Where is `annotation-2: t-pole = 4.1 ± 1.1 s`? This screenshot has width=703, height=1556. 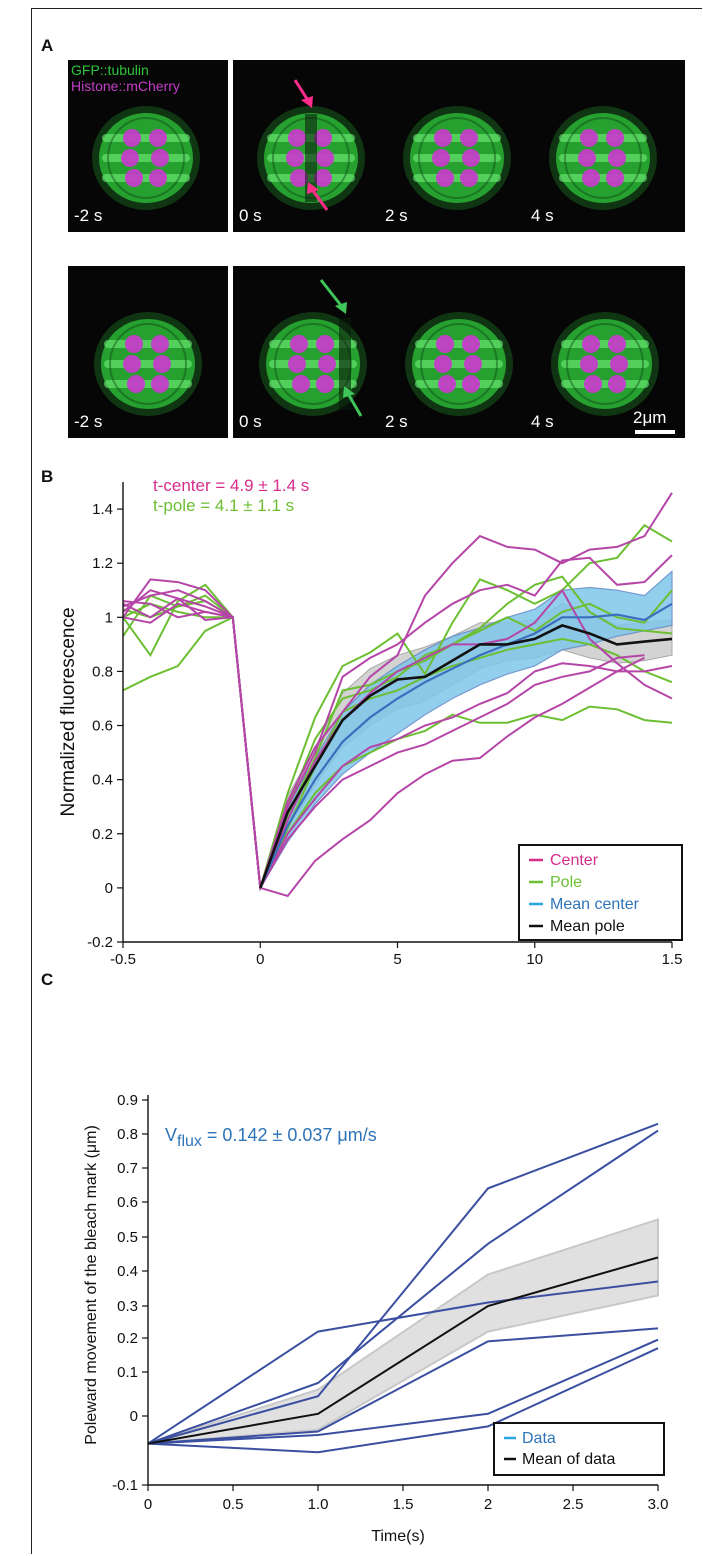
annotation-2: t-pole = 4.1 ± 1.1 s is located at coordinates (223, 505).